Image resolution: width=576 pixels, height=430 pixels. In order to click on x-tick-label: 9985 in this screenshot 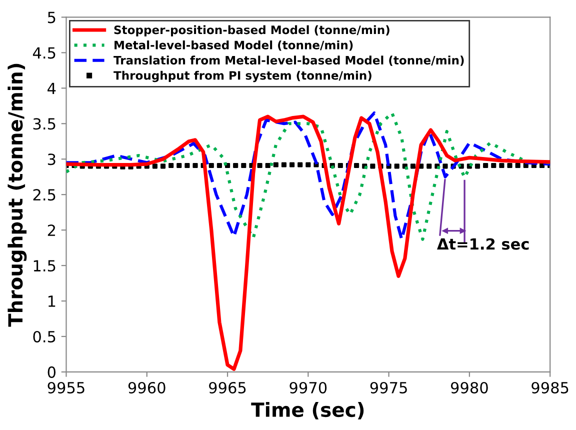, I will do `click(550, 388)`.